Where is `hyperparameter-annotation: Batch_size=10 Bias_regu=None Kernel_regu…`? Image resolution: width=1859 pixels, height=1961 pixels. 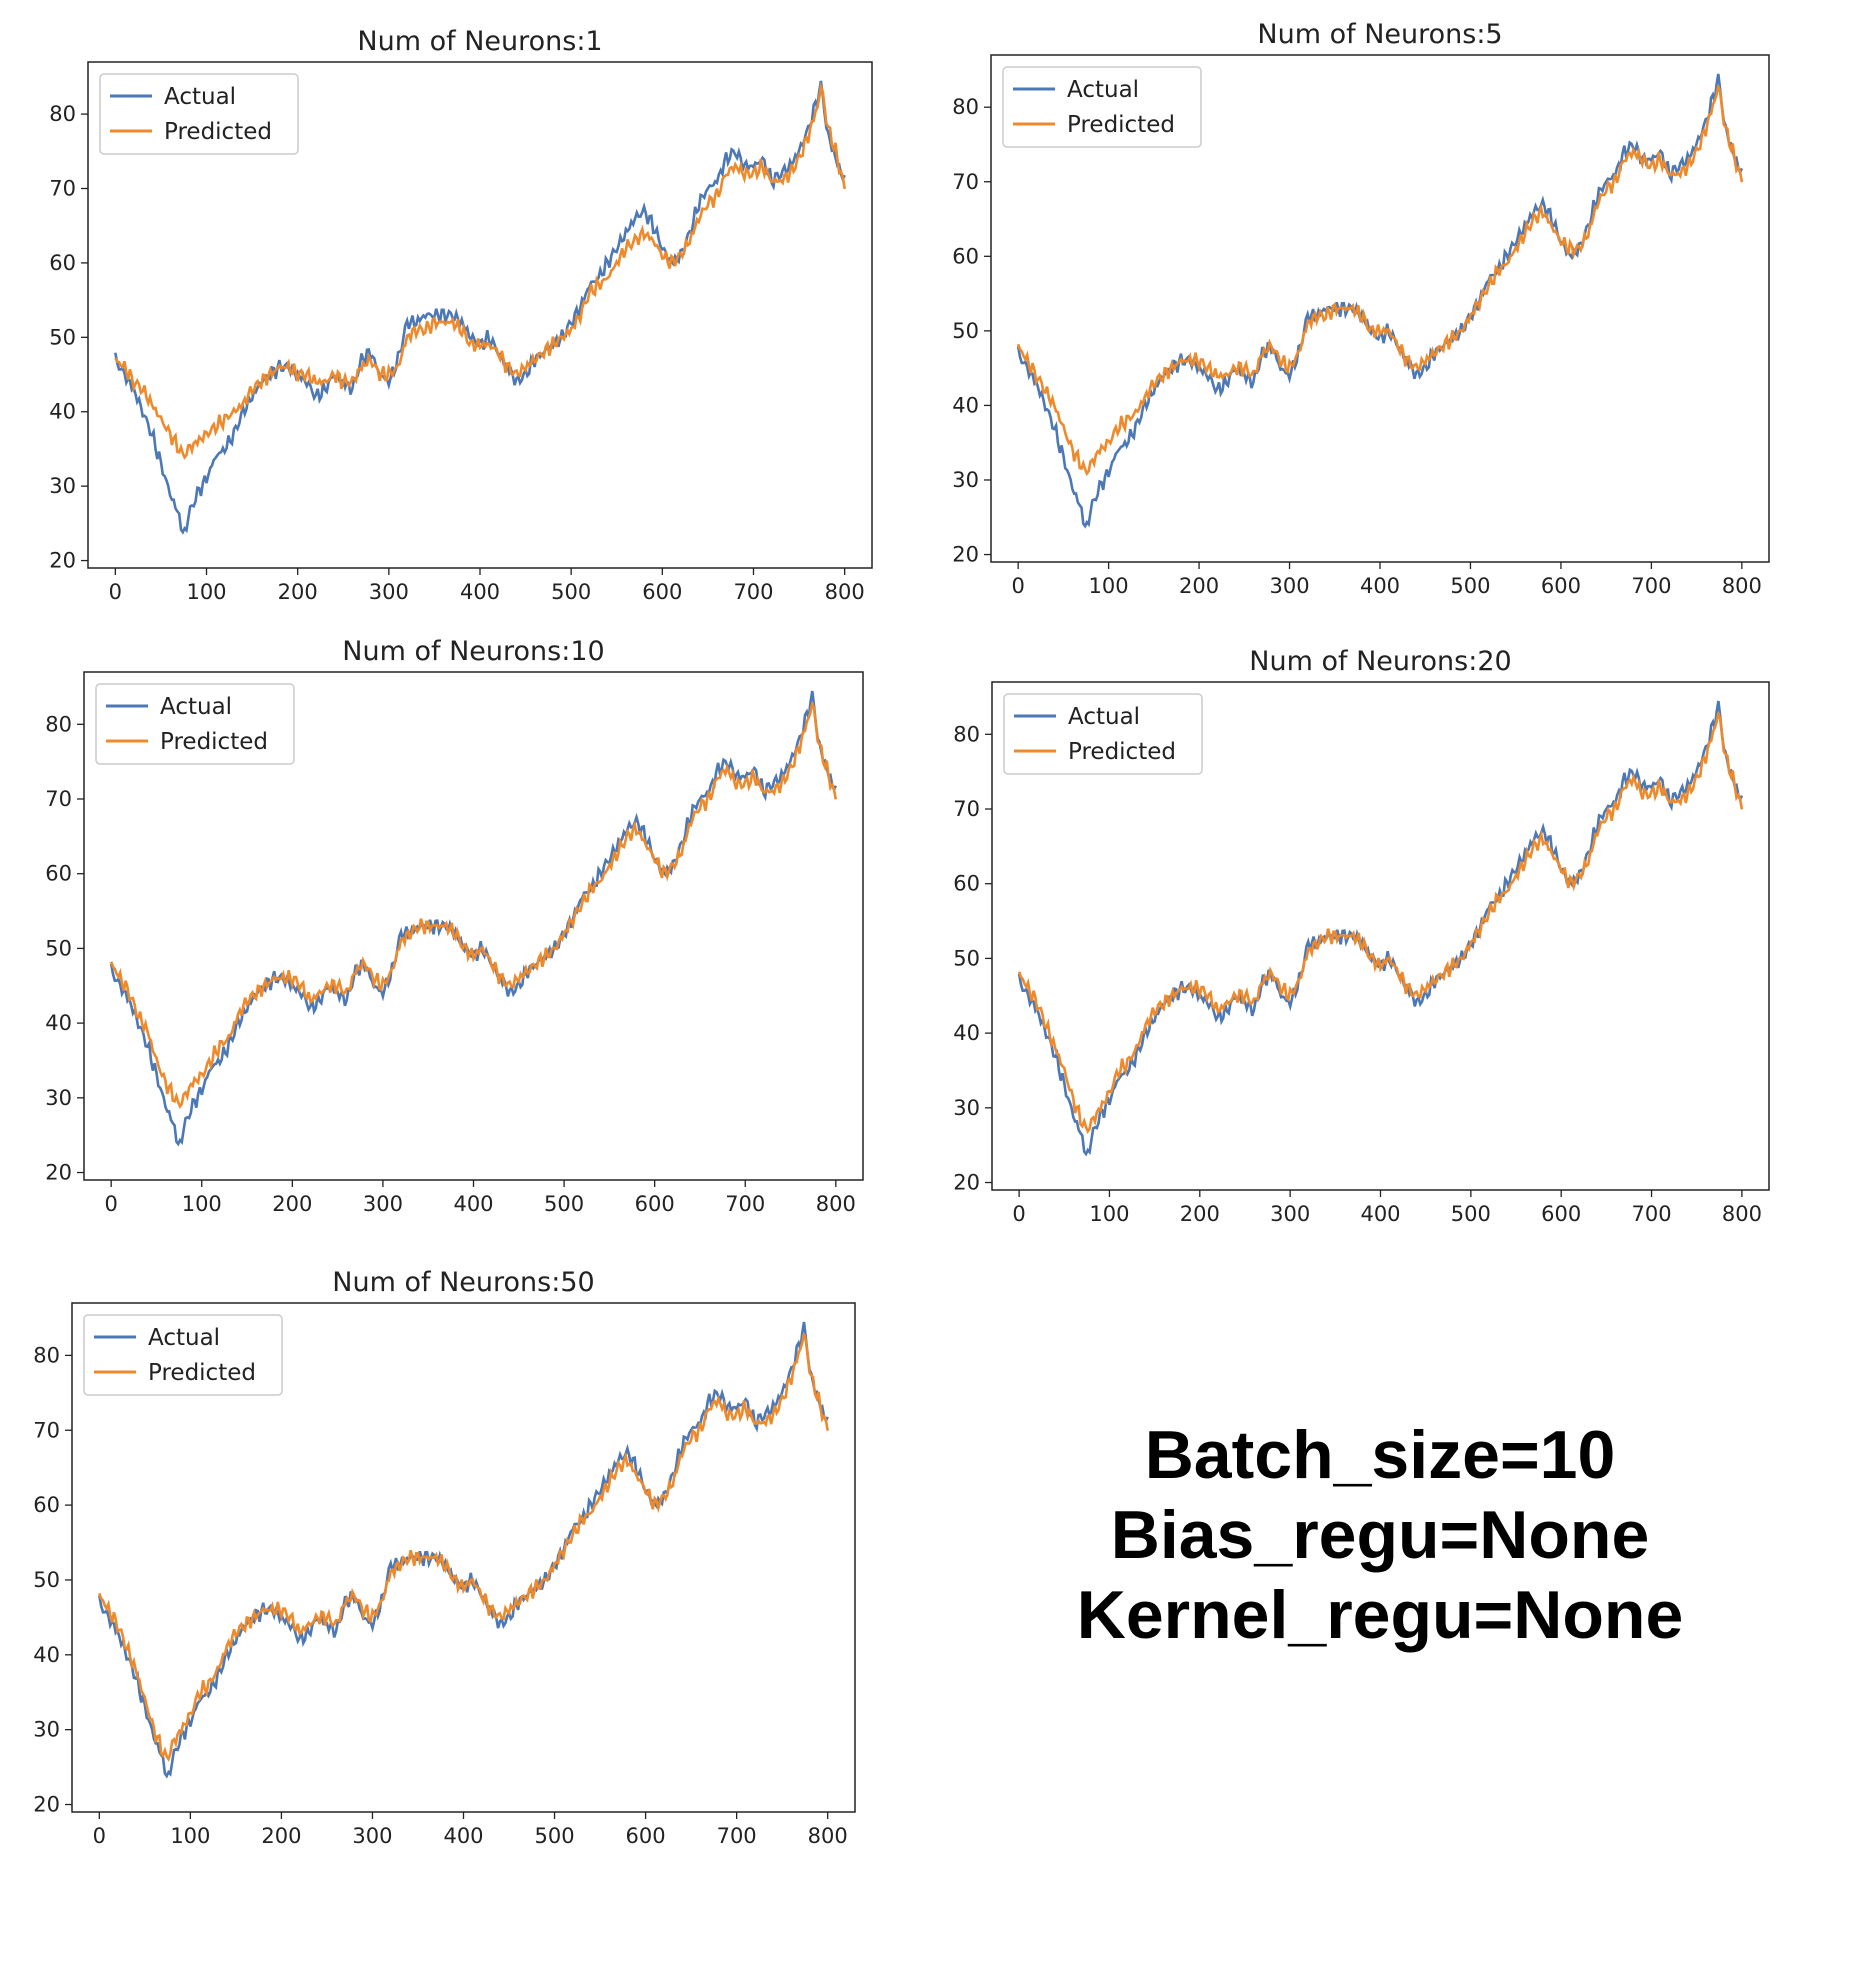
hyperparameter-annotation: Batch_size=10 Bias_regu=None Kernel_regu… is located at coordinates (1380, 1535).